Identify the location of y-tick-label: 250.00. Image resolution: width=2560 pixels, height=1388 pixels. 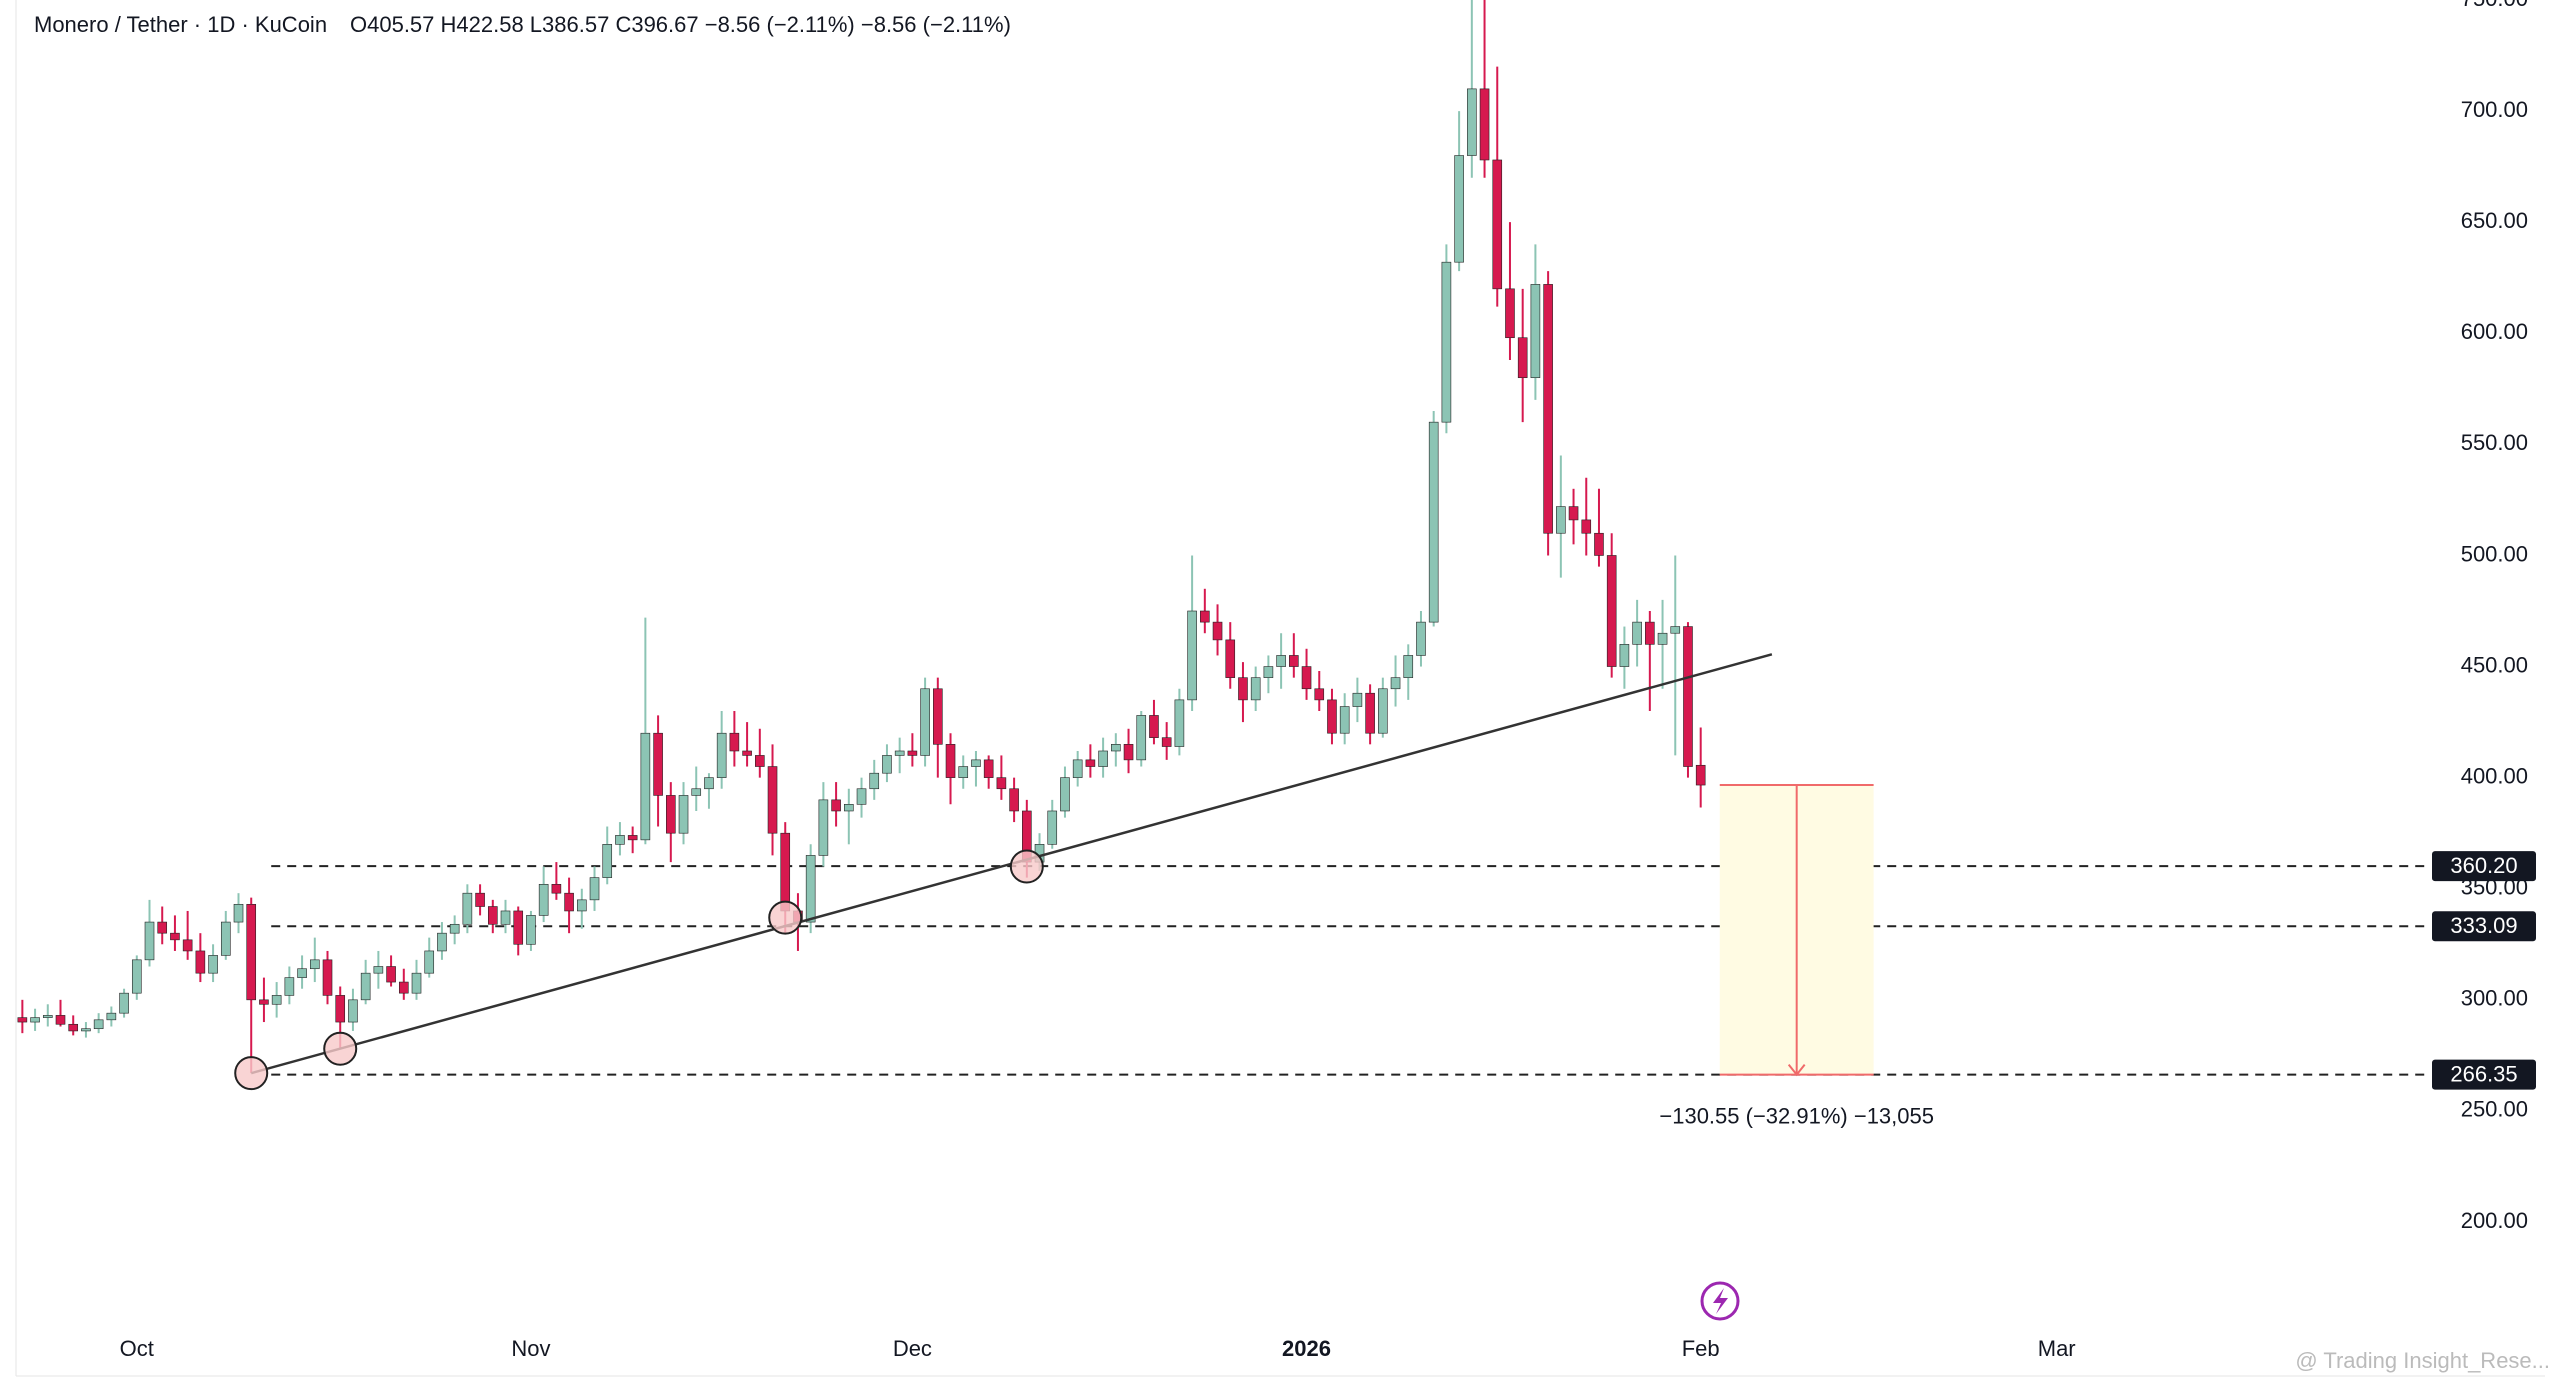
(2494, 1109).